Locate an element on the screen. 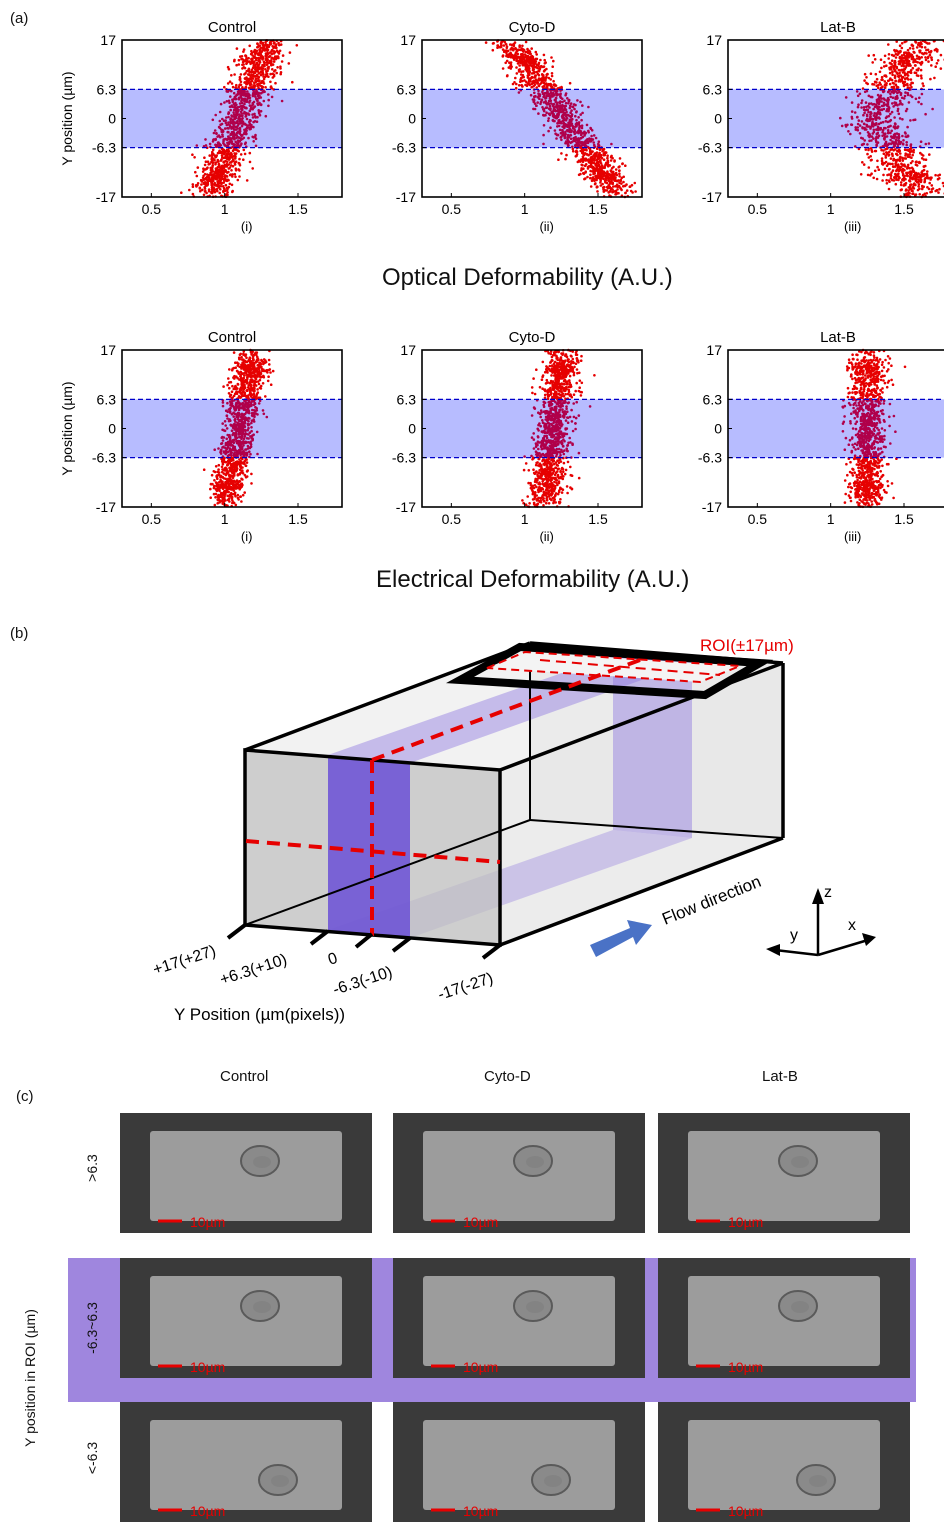 The image size is (944, 1522). plot-title: Lat-B is located at coordinates (838, 27).